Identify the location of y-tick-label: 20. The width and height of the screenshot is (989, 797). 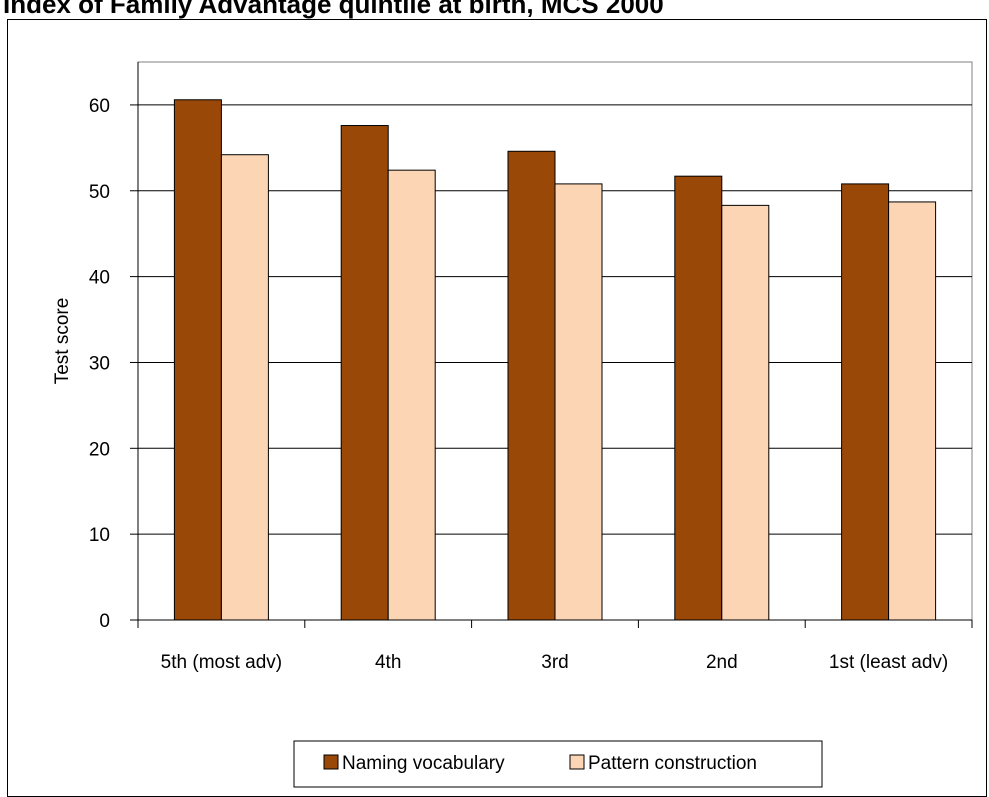
(99, 449).